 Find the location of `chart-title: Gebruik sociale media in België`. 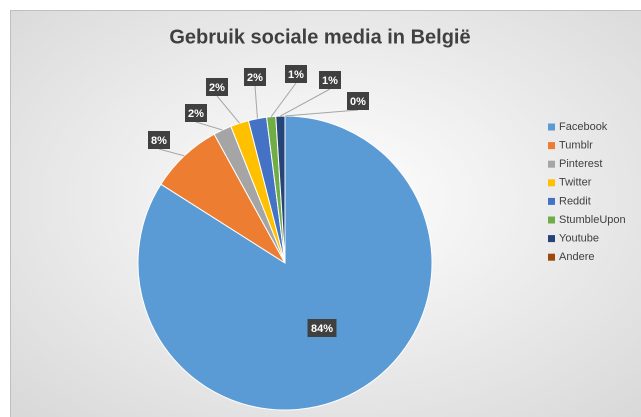

chart-title: Gebruik sociale media in België is located at coordinates (319, 37).